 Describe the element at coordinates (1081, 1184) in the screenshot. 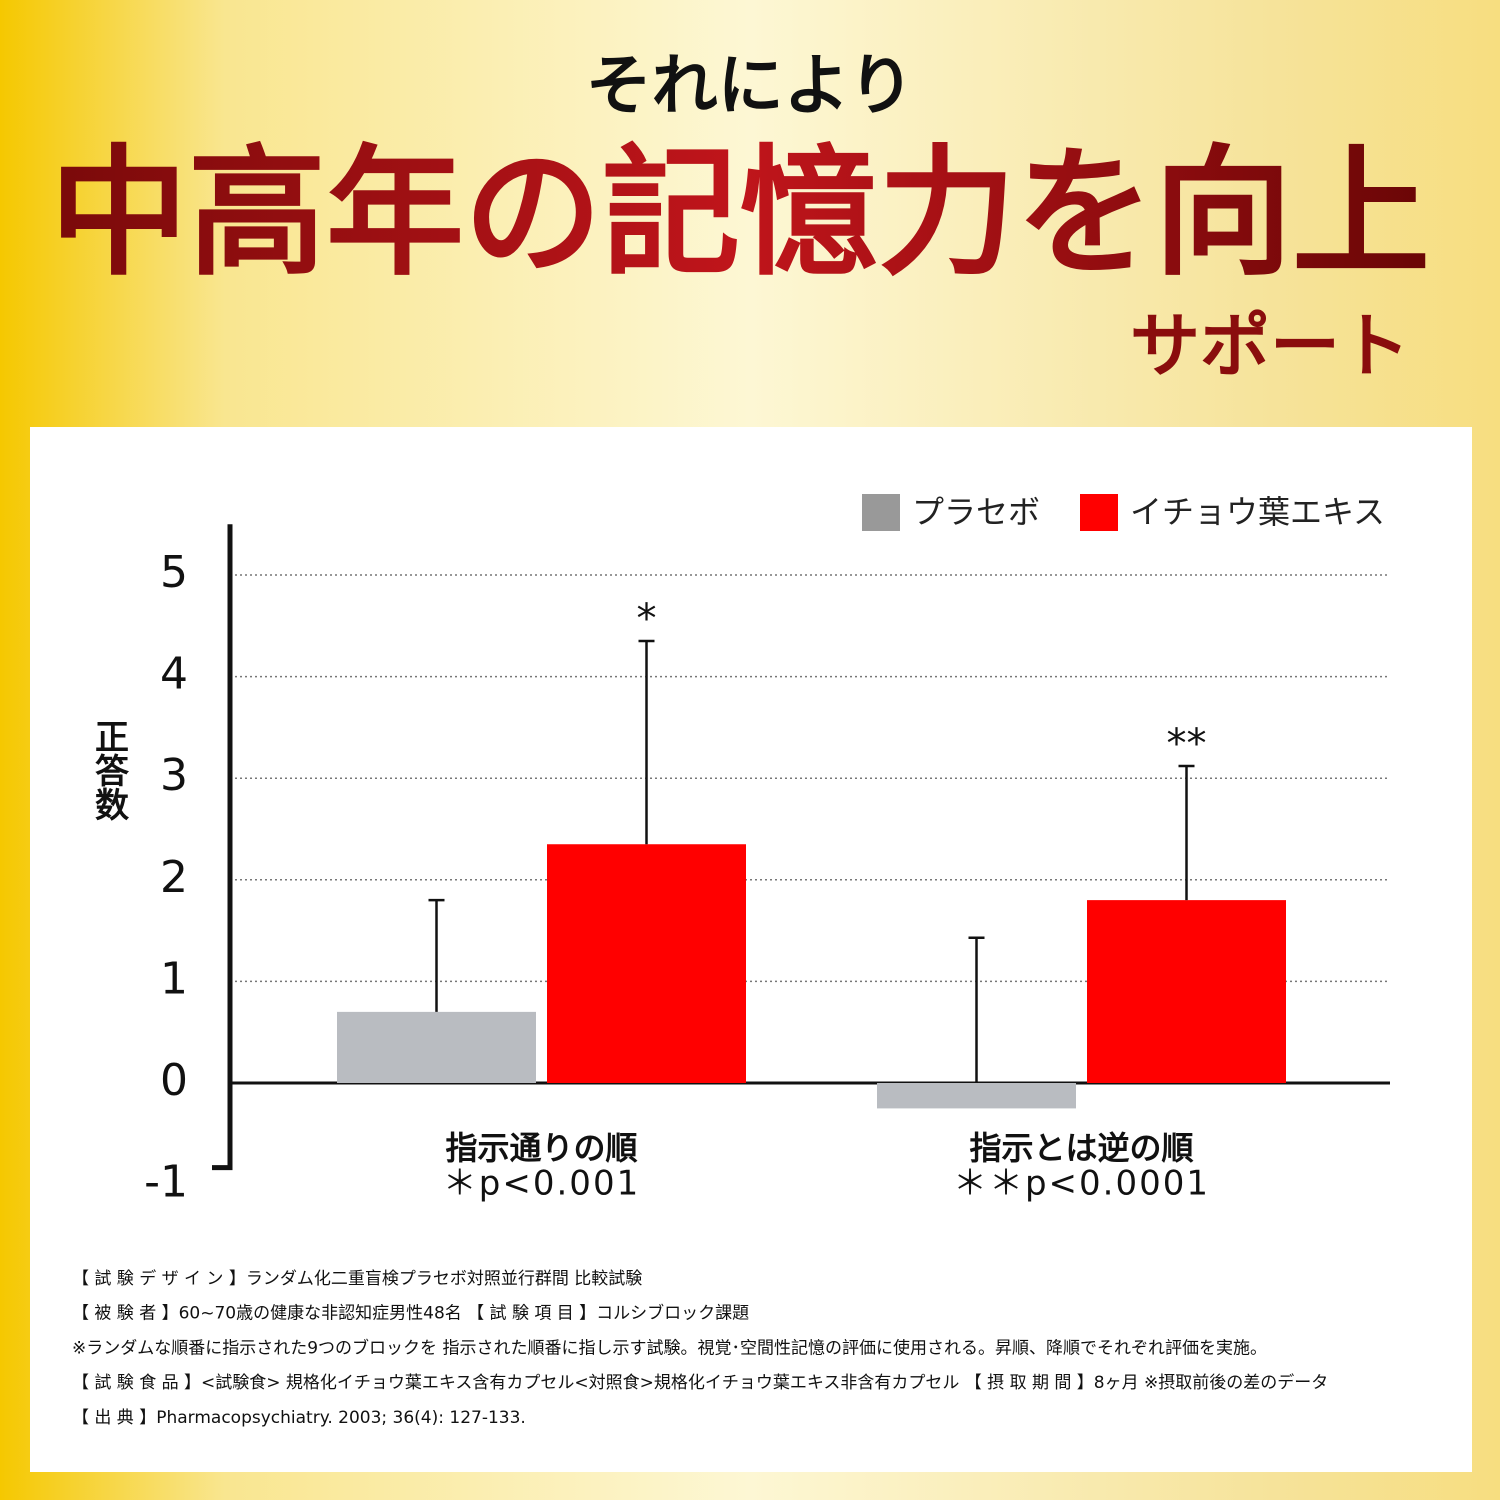

I see `p-value: ＊＊p<0.0001` at that location.